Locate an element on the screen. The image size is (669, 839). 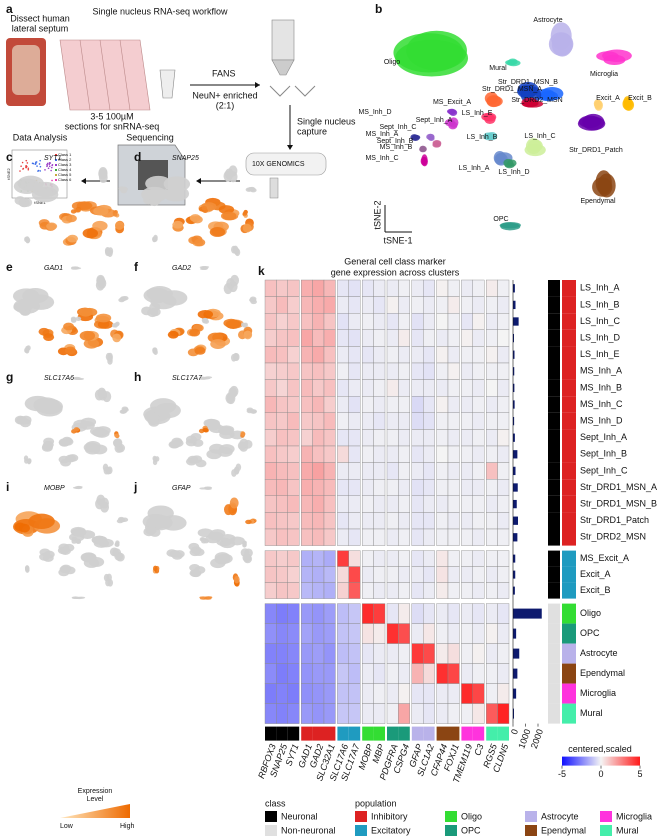
panel-label: g is located at coordinates (9, 377).